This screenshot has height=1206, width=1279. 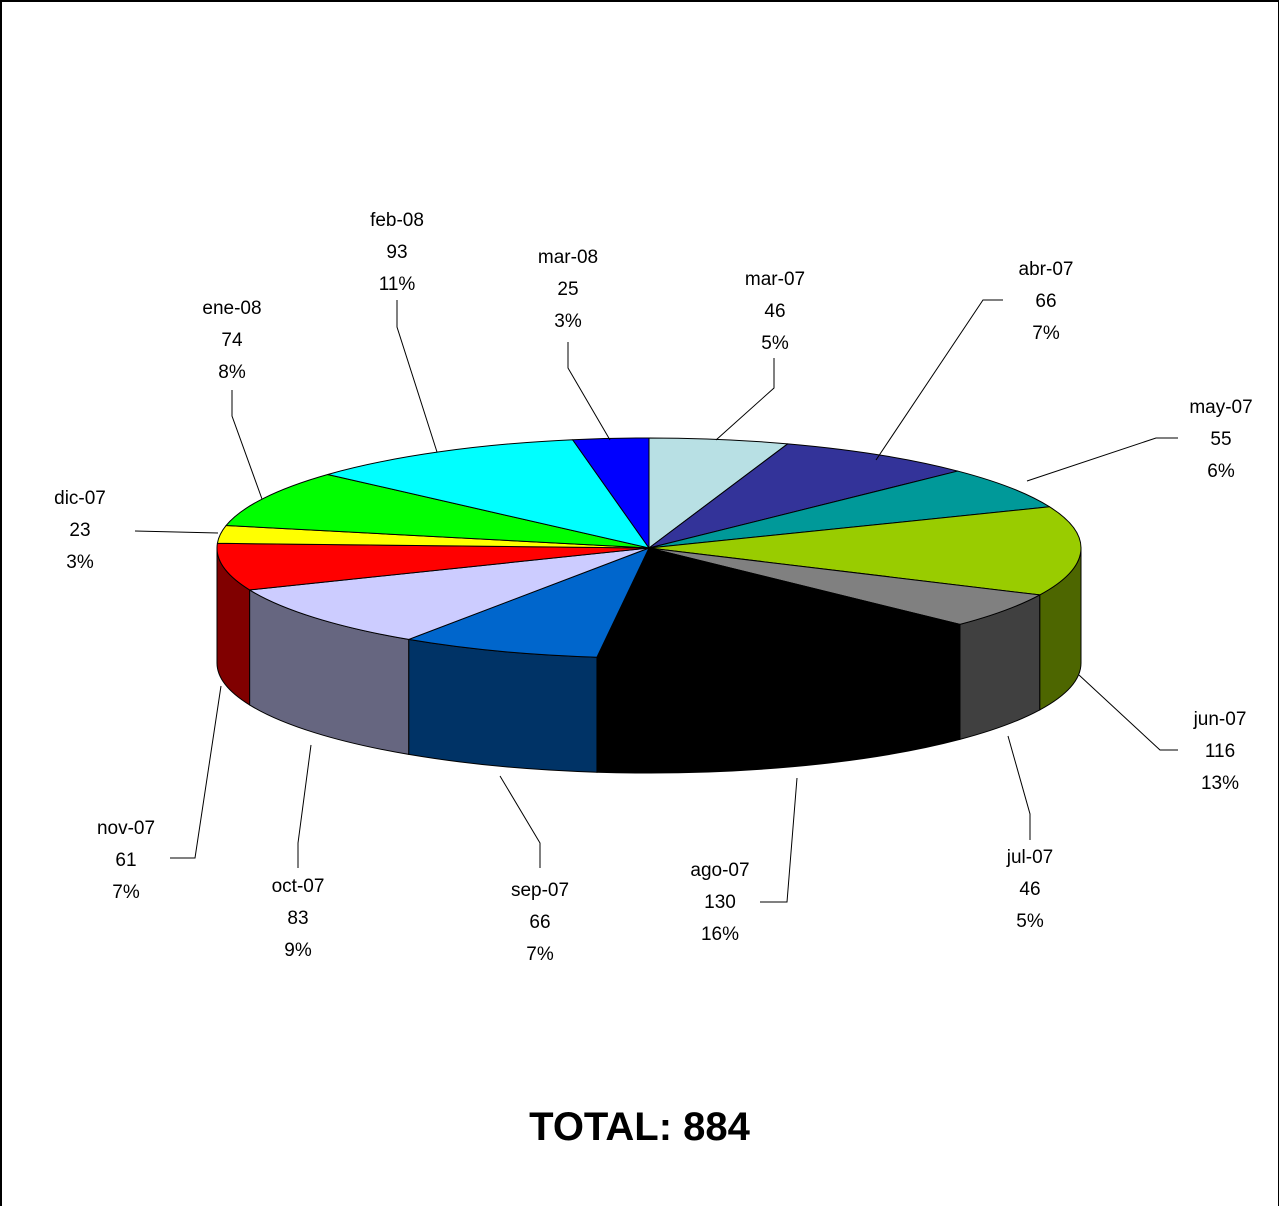 What do you see at coordinates (649, 660) in the screenshot?
I see `pie-sides` at bounding box center [649, 660].